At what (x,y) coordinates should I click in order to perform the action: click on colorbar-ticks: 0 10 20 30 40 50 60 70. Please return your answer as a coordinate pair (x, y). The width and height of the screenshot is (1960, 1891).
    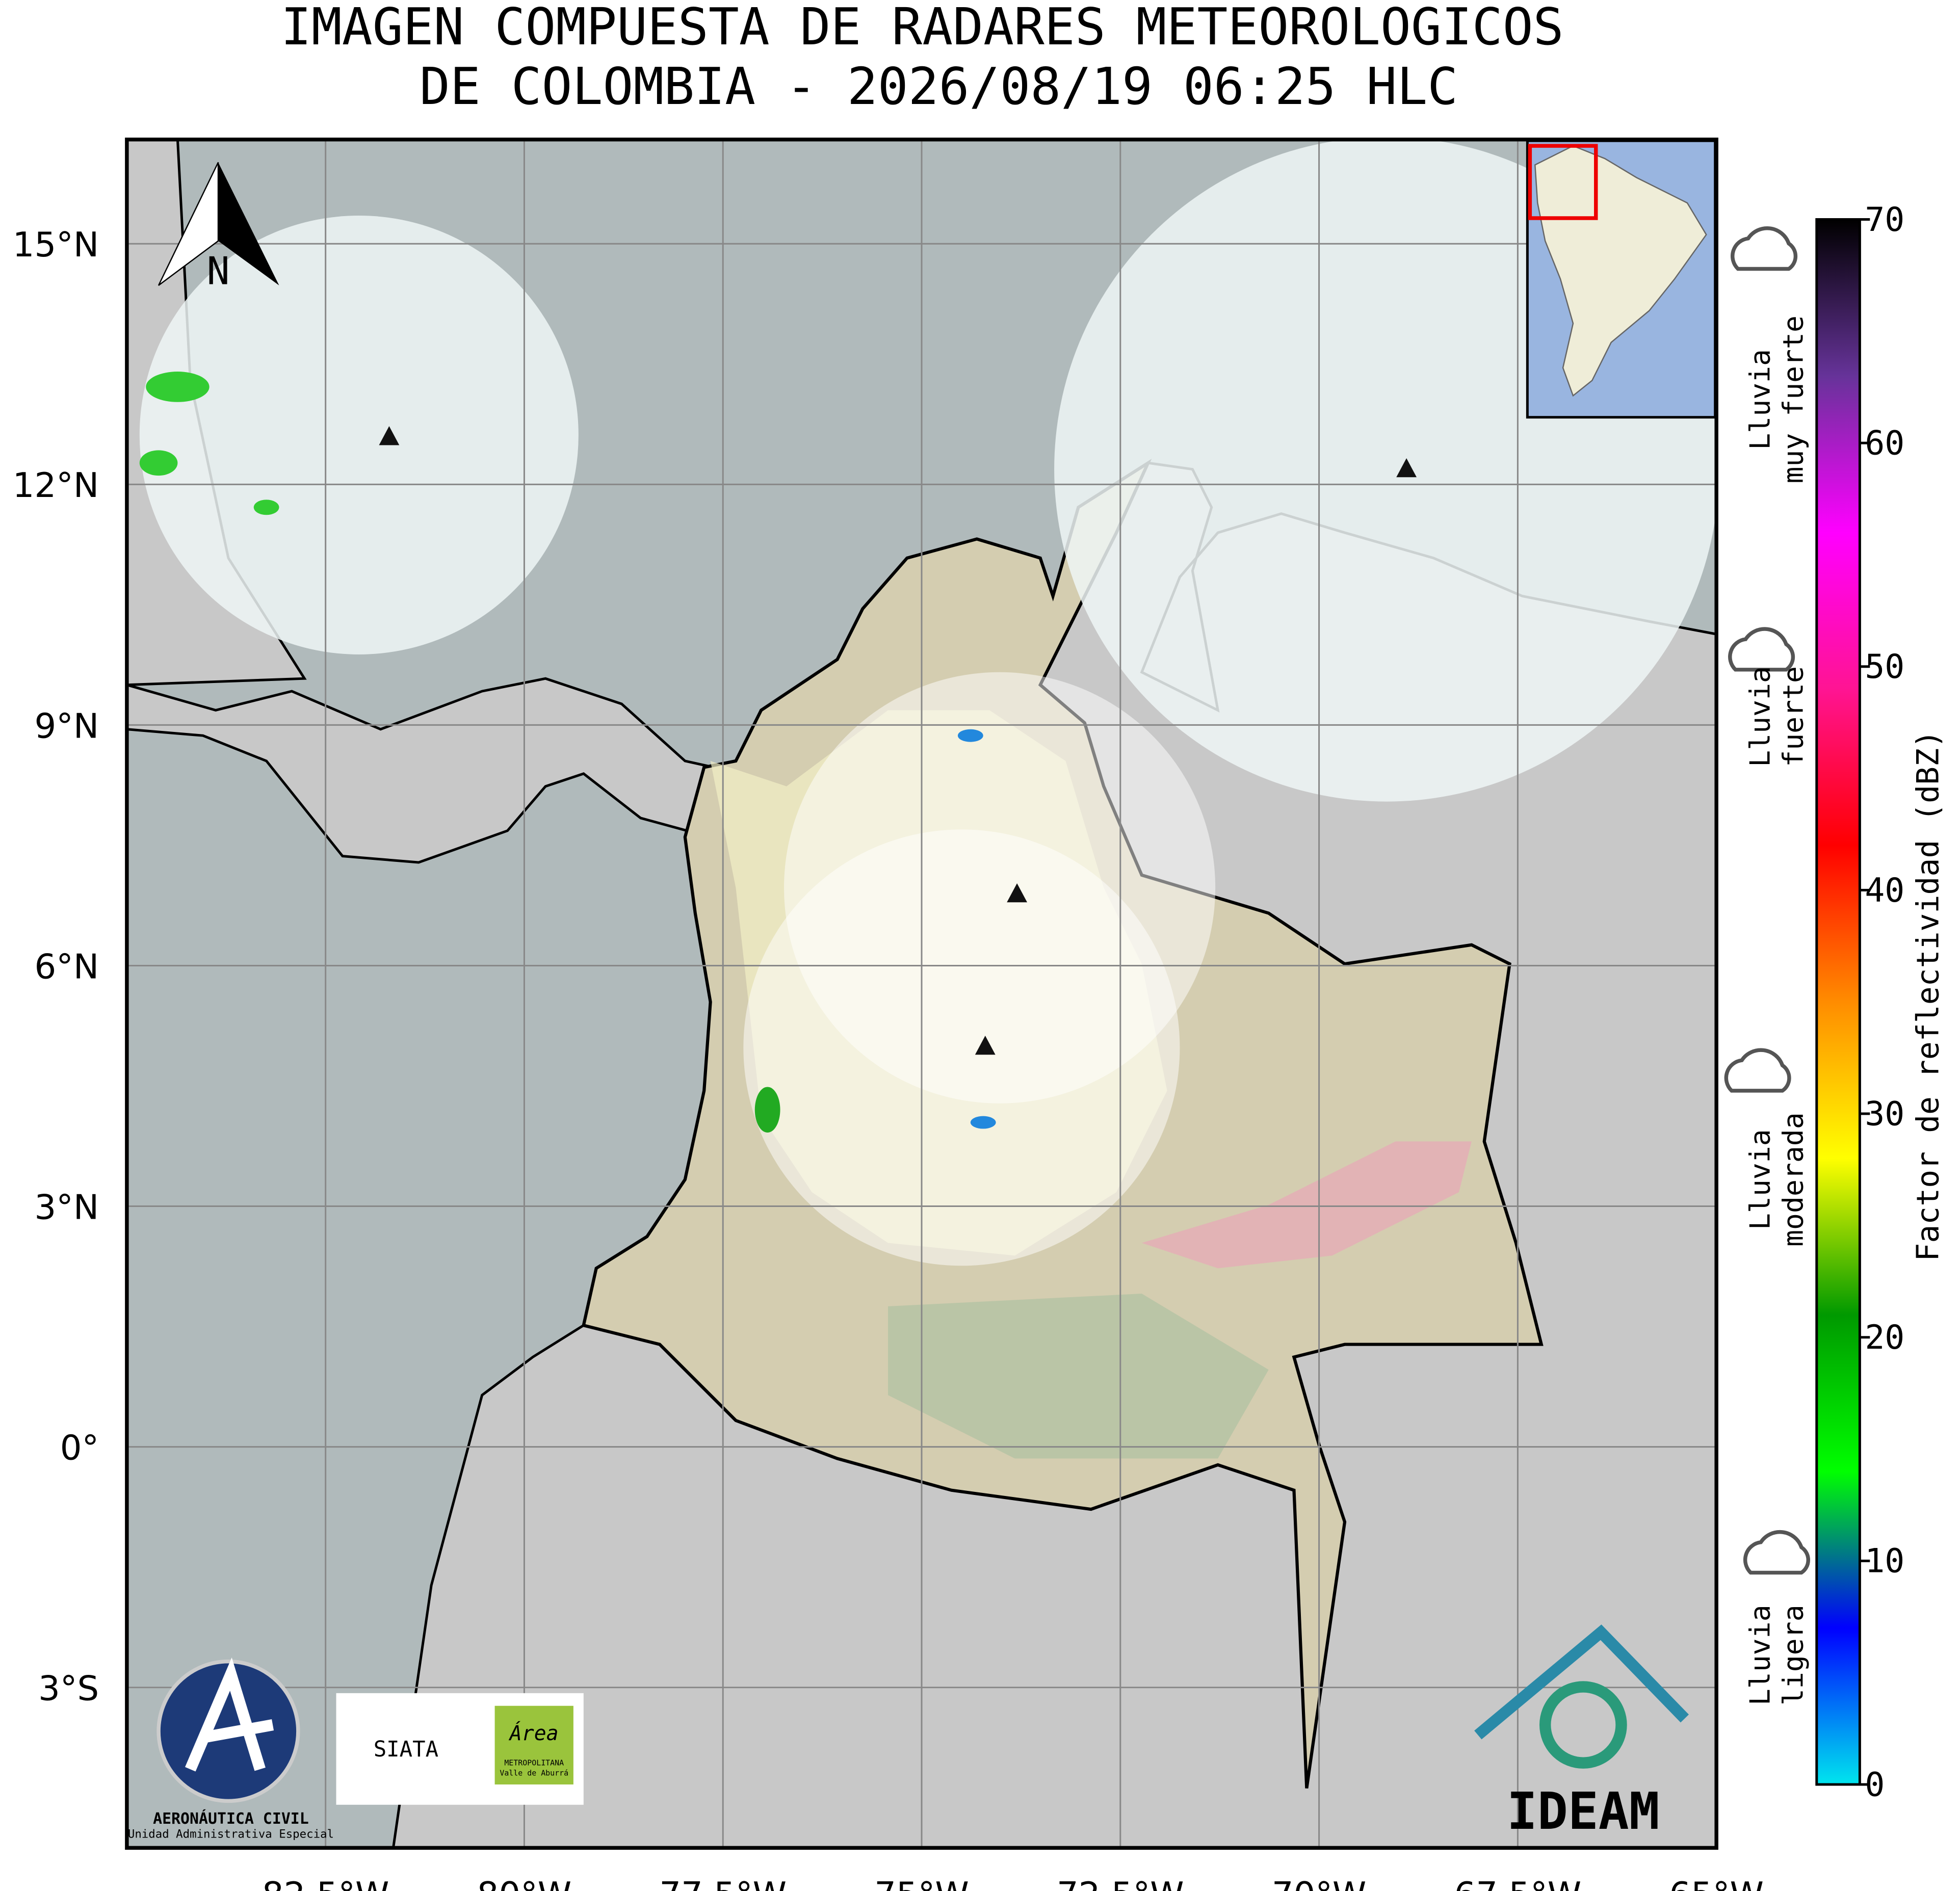
    Looking at the image, I should click on (1882, 1002).